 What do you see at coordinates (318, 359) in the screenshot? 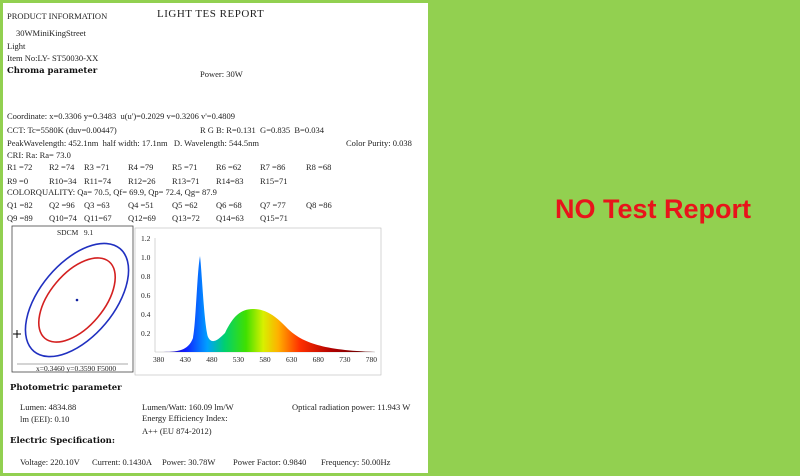
I see `x-tick-label: 680` at bounding box center [318, 359].